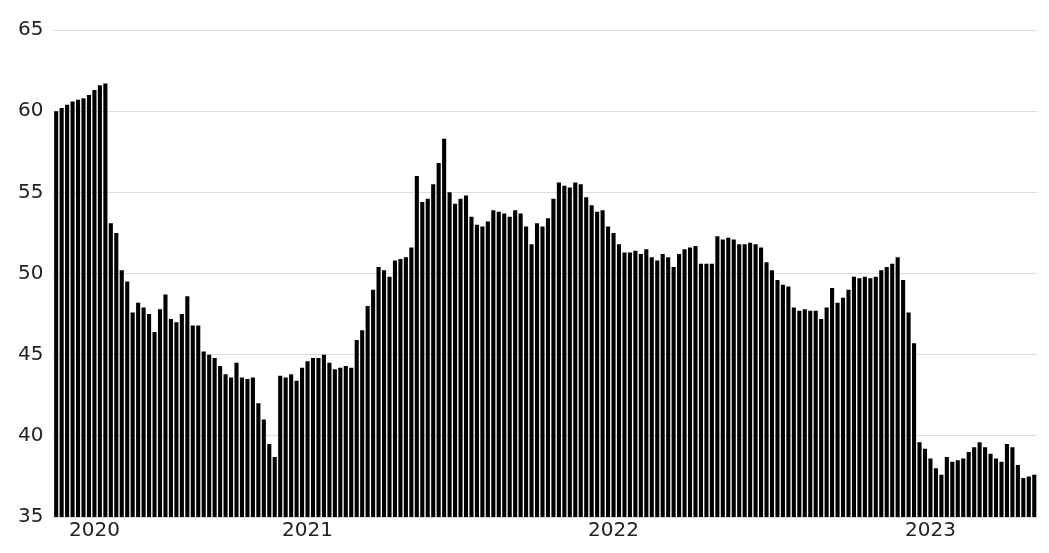  I want to click on y-tick-label: 40, so click(31, 434).